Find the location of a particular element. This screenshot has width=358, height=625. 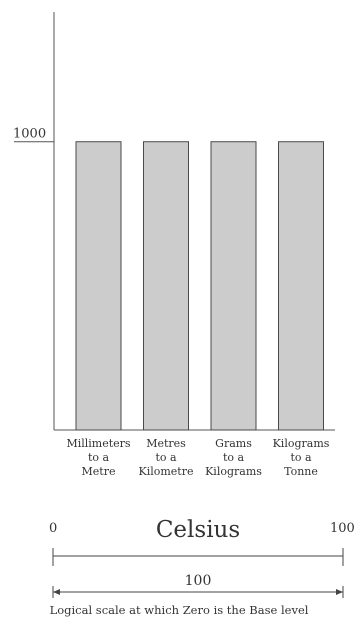

x-tick-label: Metres to a Kilometre is located at coordinates (166, 458).